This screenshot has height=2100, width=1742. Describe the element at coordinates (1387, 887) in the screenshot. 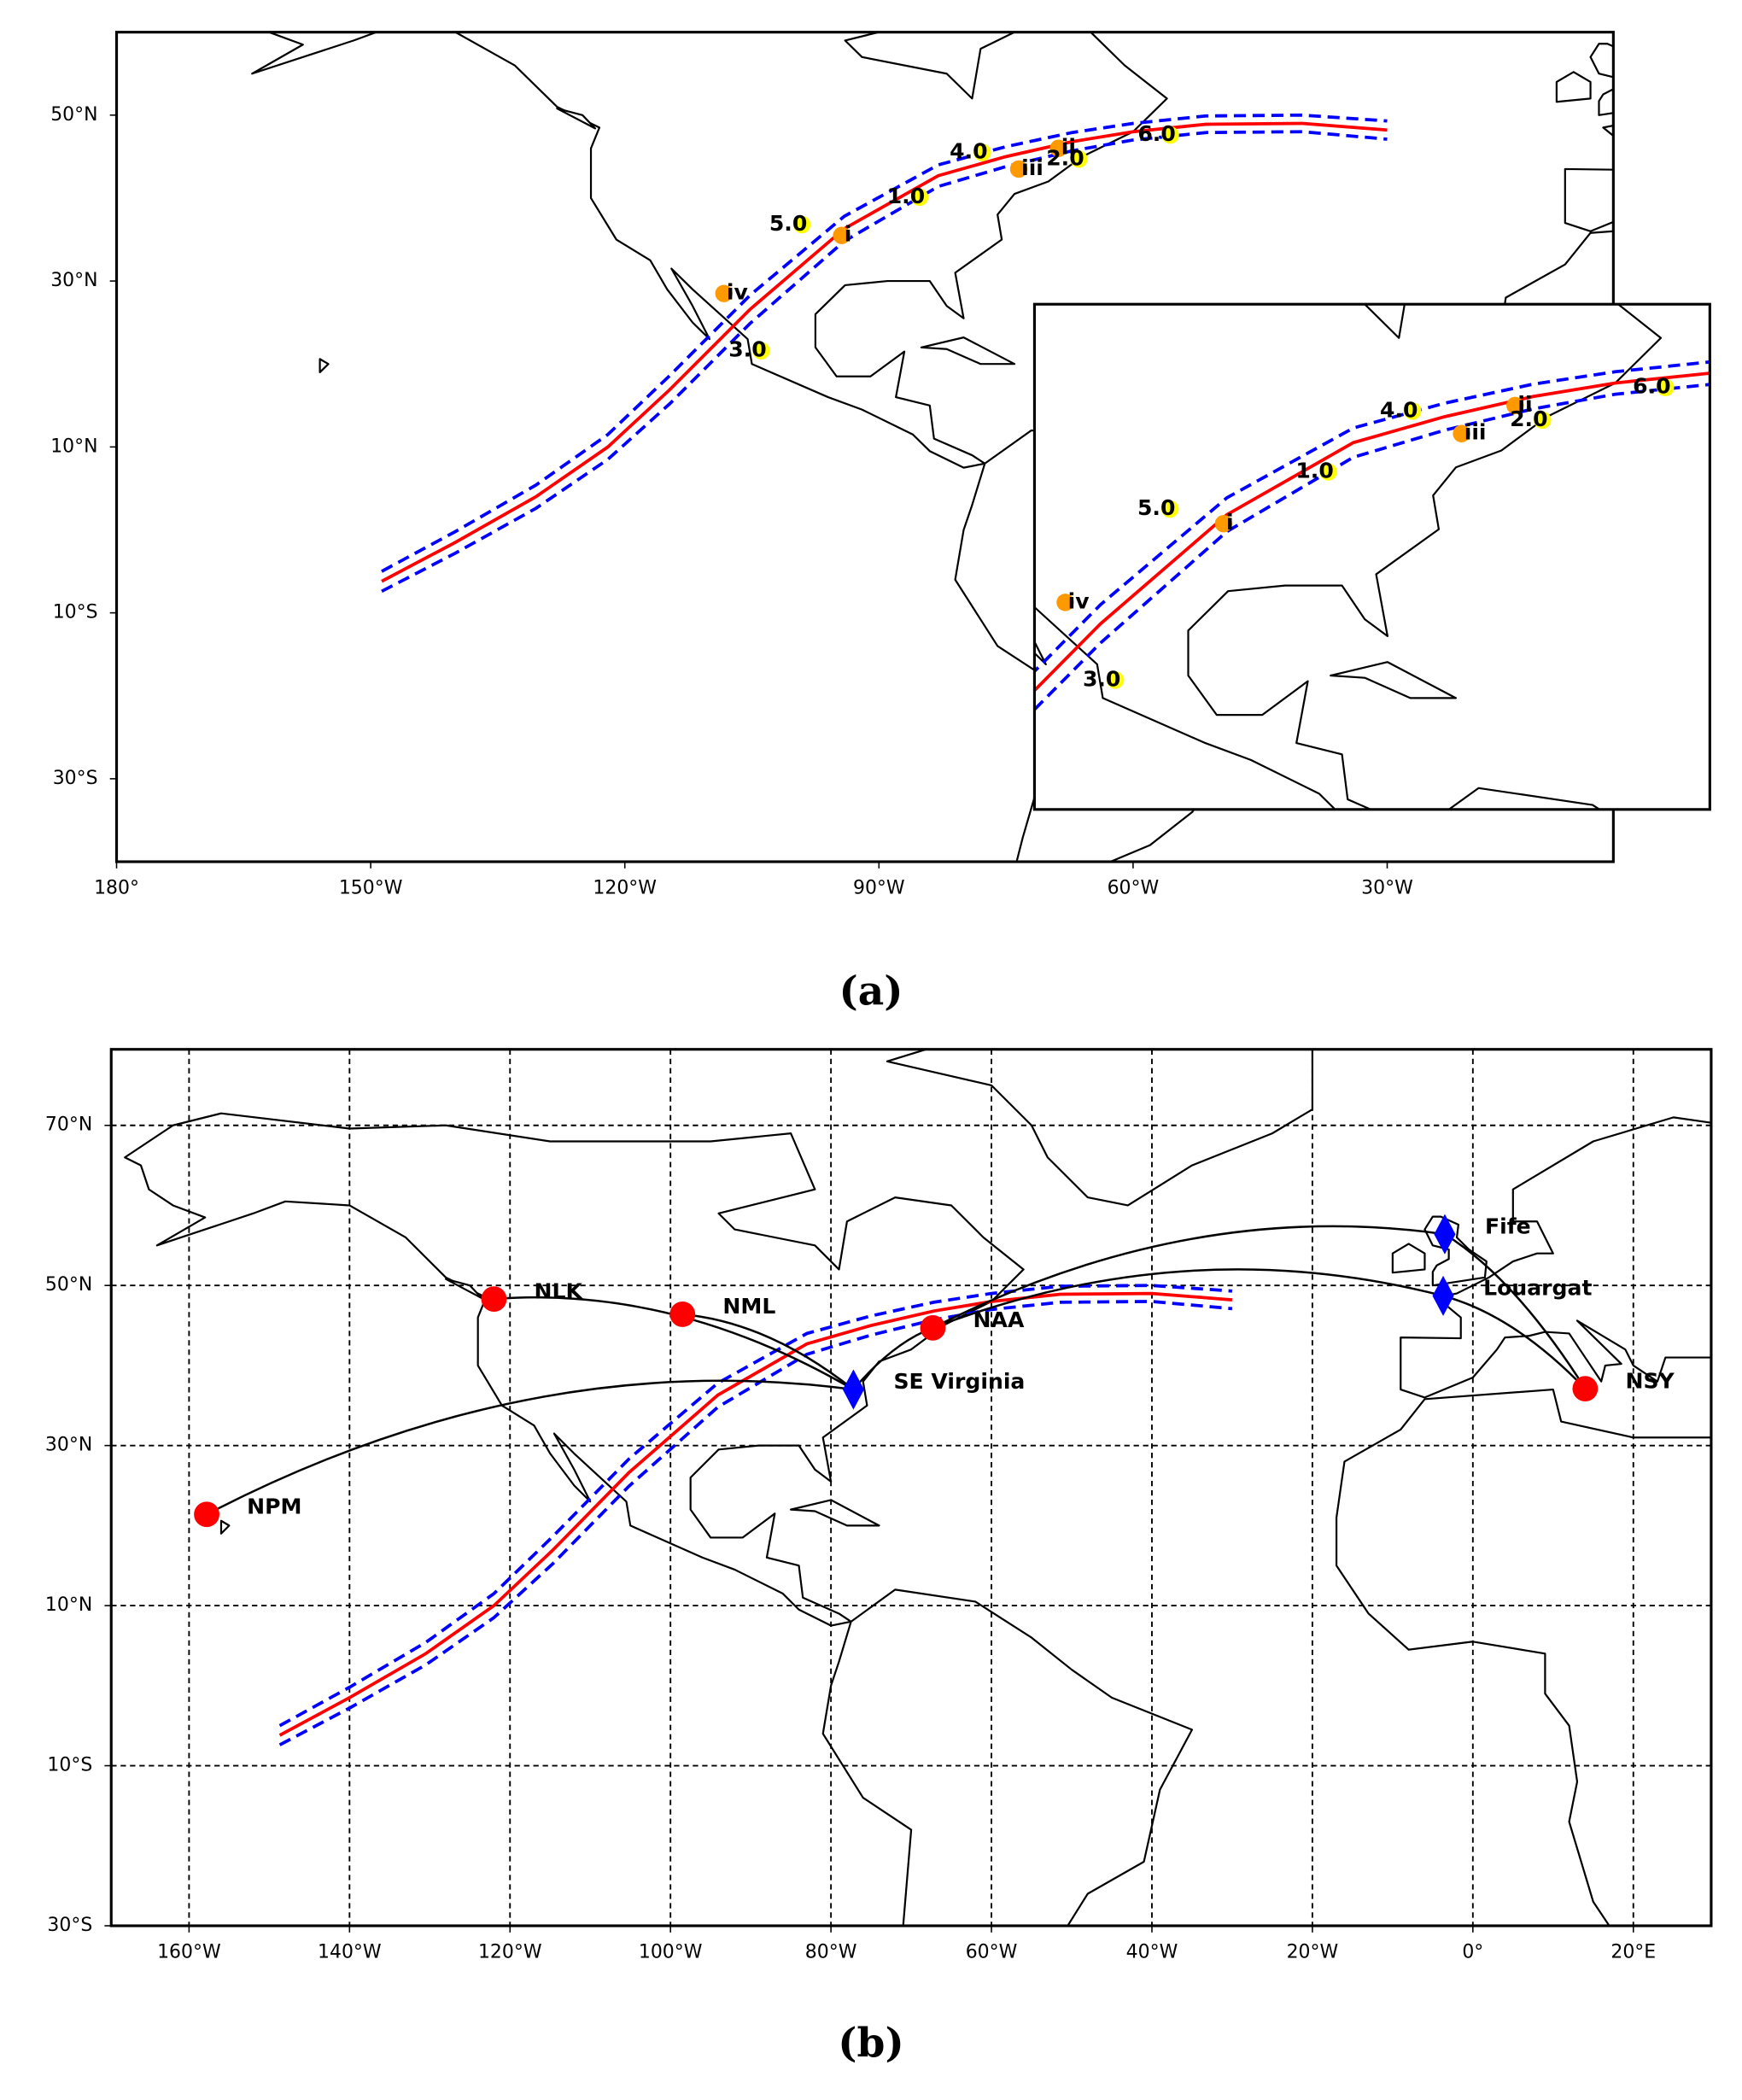

I see `x-tick-label: 30°W` at that location.